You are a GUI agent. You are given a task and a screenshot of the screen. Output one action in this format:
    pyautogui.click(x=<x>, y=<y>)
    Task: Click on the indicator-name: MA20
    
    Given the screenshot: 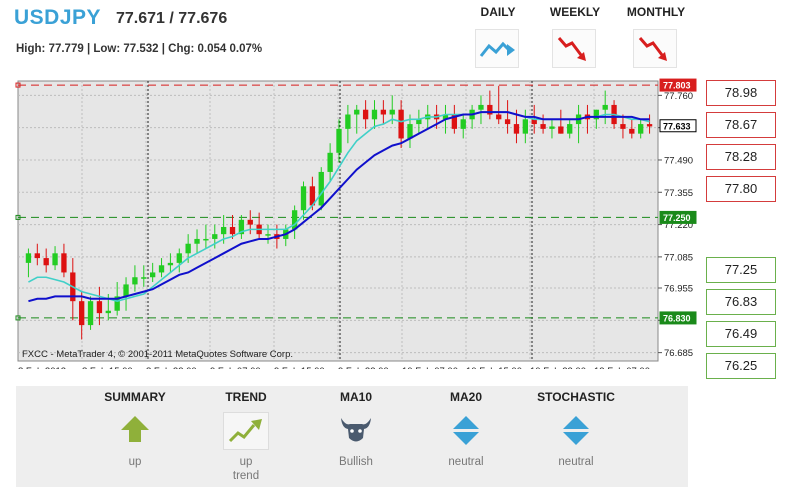 What is the action you would take?
    pyautogui.click(x=465, y=397)
    